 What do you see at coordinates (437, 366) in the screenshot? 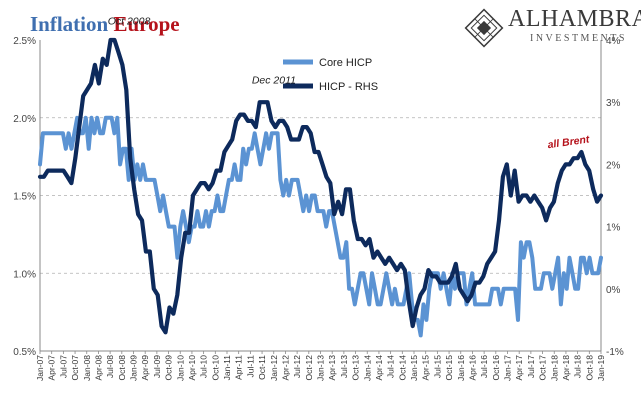
I see `x-tick-label: Jul-15` at bounding box center [437, 366].